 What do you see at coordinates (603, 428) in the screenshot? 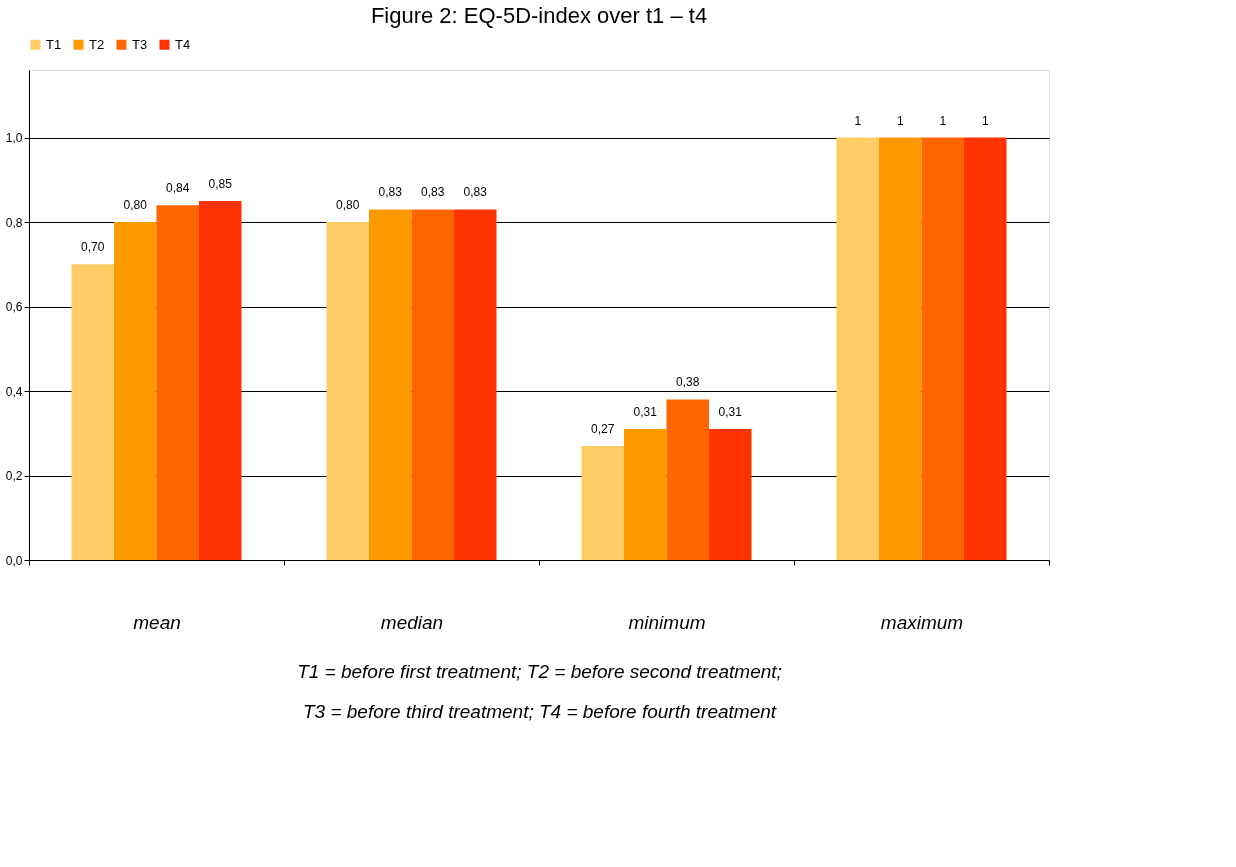
I see `data-label: 0,27` at bounding box center [603, 428].